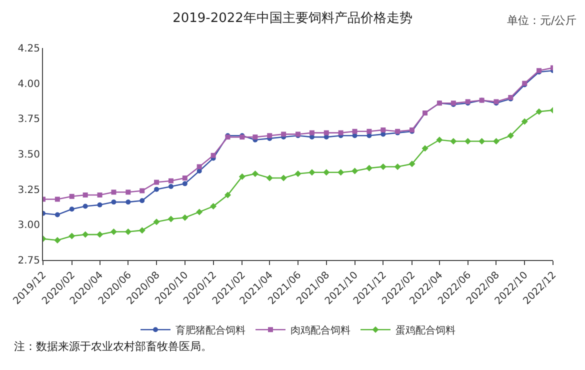 The width and height of the screenshot is (585, 370). What do you see at coordinates (426, 330) in the screenshot?
I see `legend-label: 蛋鸡配合饲料` at bounding box center [426, 330].